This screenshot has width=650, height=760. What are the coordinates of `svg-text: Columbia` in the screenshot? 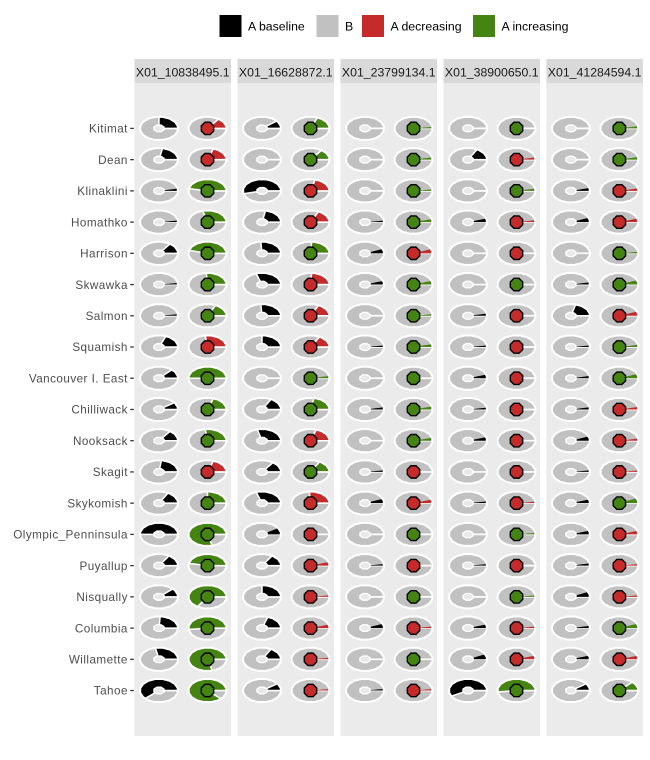 It's located at (101, 628).